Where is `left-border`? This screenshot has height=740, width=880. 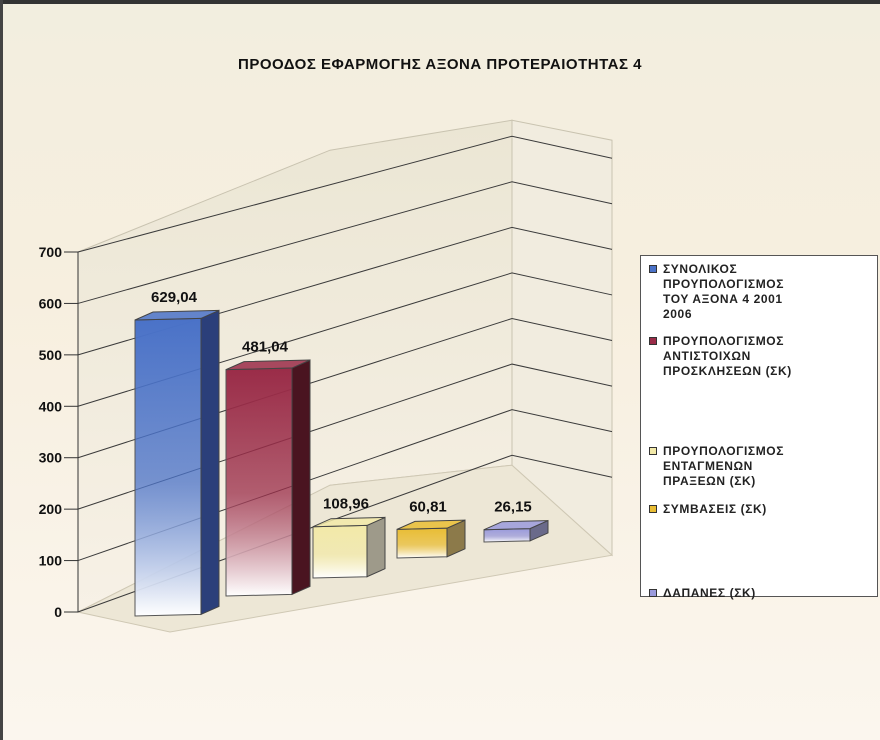 left-border is located at coordinates (1, 370).